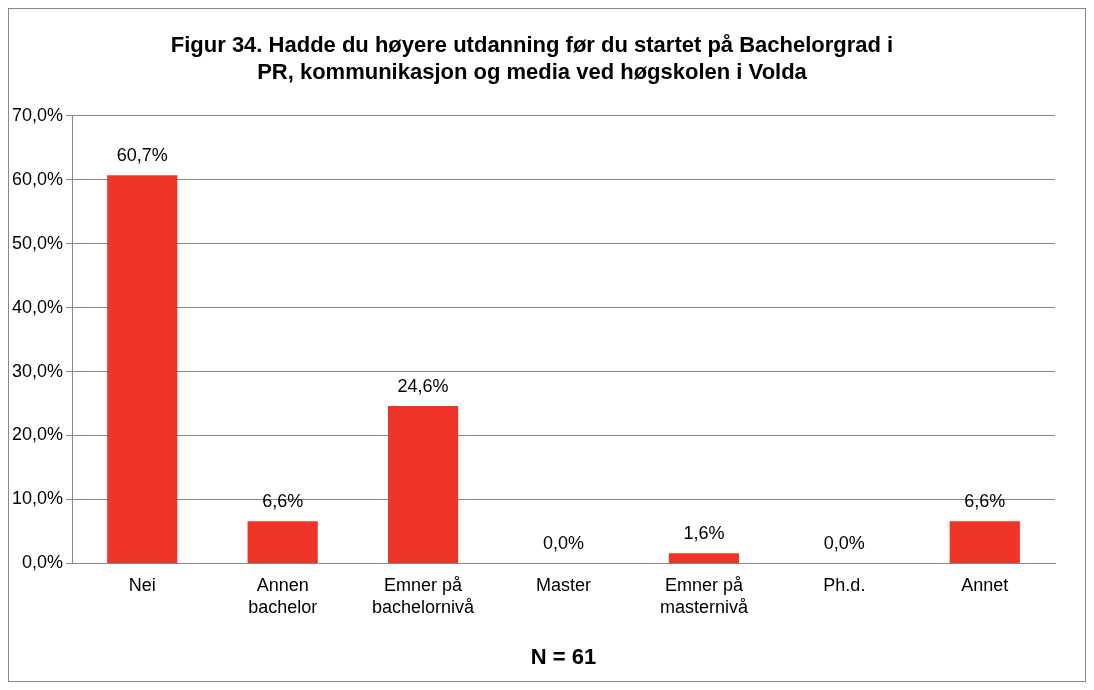  I want to click on x-tick-label: Nei, so click(142, 585).